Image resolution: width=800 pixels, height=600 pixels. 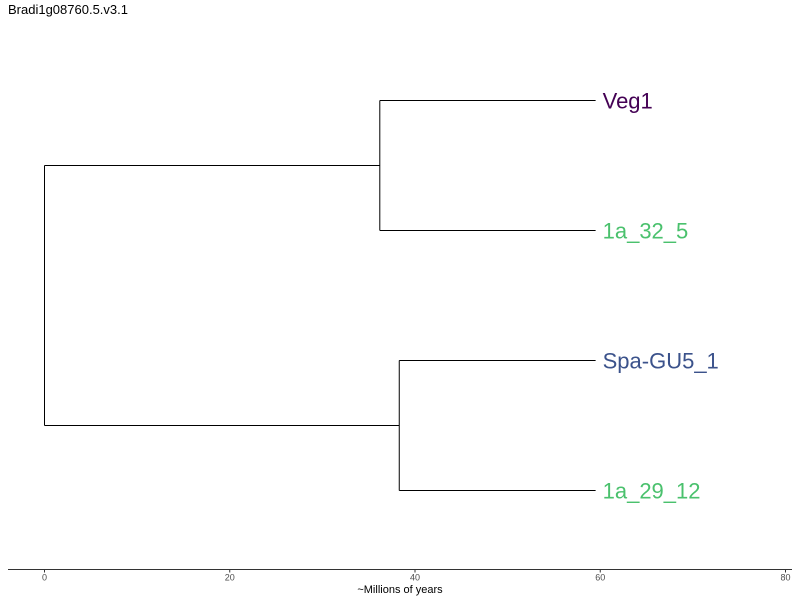 What do you see at coordinates (785, 578) in the screenshot?
I see `axis-tick-label: 80` at bounding box center [785, 578].